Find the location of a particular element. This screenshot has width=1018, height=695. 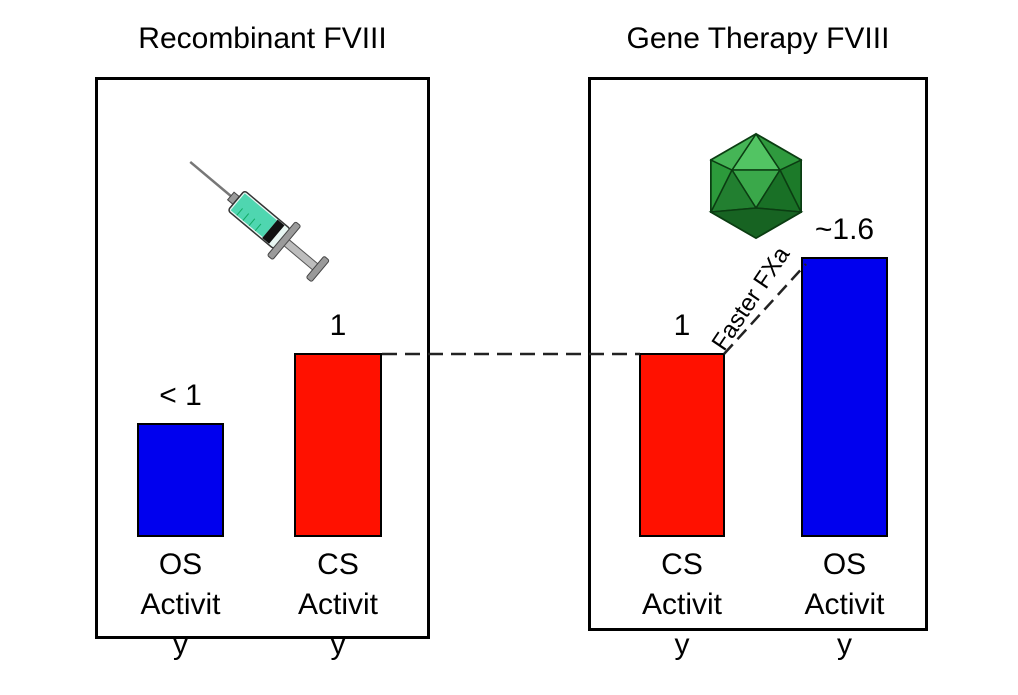

right-bar-2-value-label: ~1.6 is located at coordinates (844, 229).